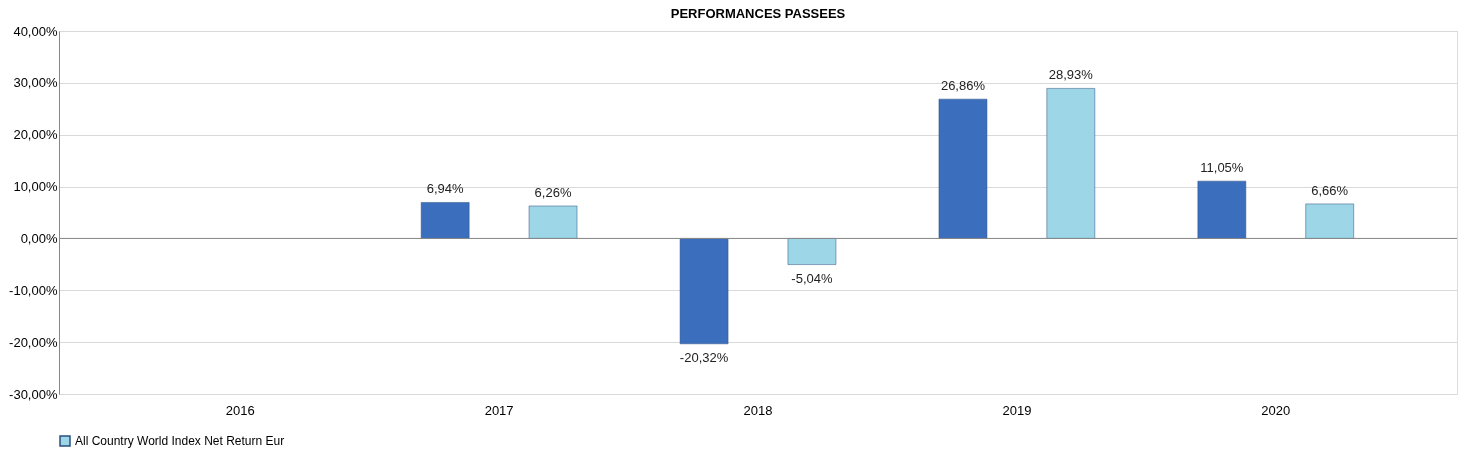 The height and width of the screenshot is (457, 1466). What do you see at coordinates (812, 278) in the screenshot?
I see `data-label: -5,04%` at bounding box center [812, 278].